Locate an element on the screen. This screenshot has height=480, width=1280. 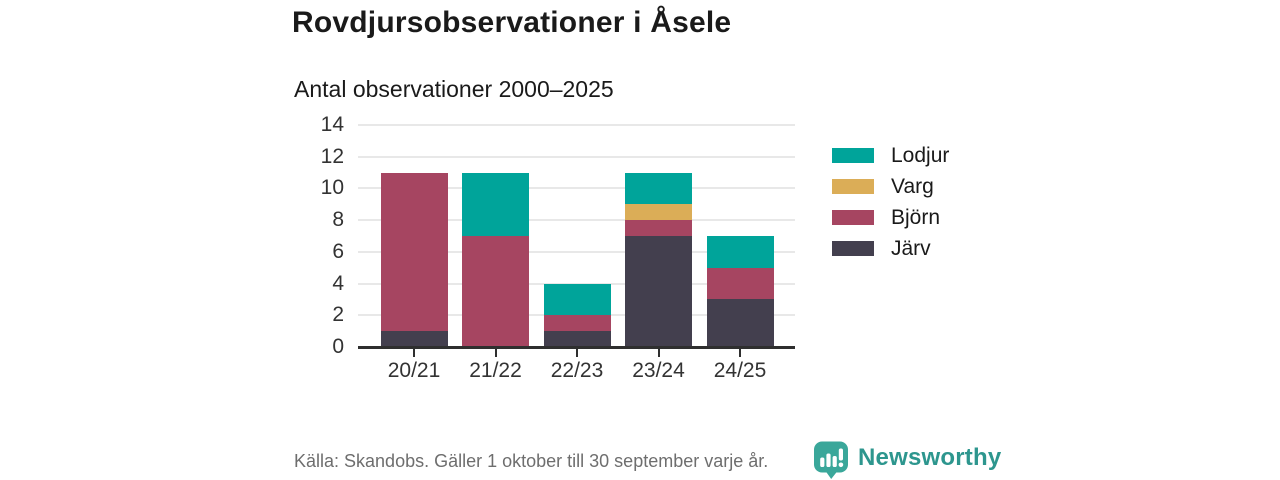
legend-label: Varg is located at coordinates (912, 186).